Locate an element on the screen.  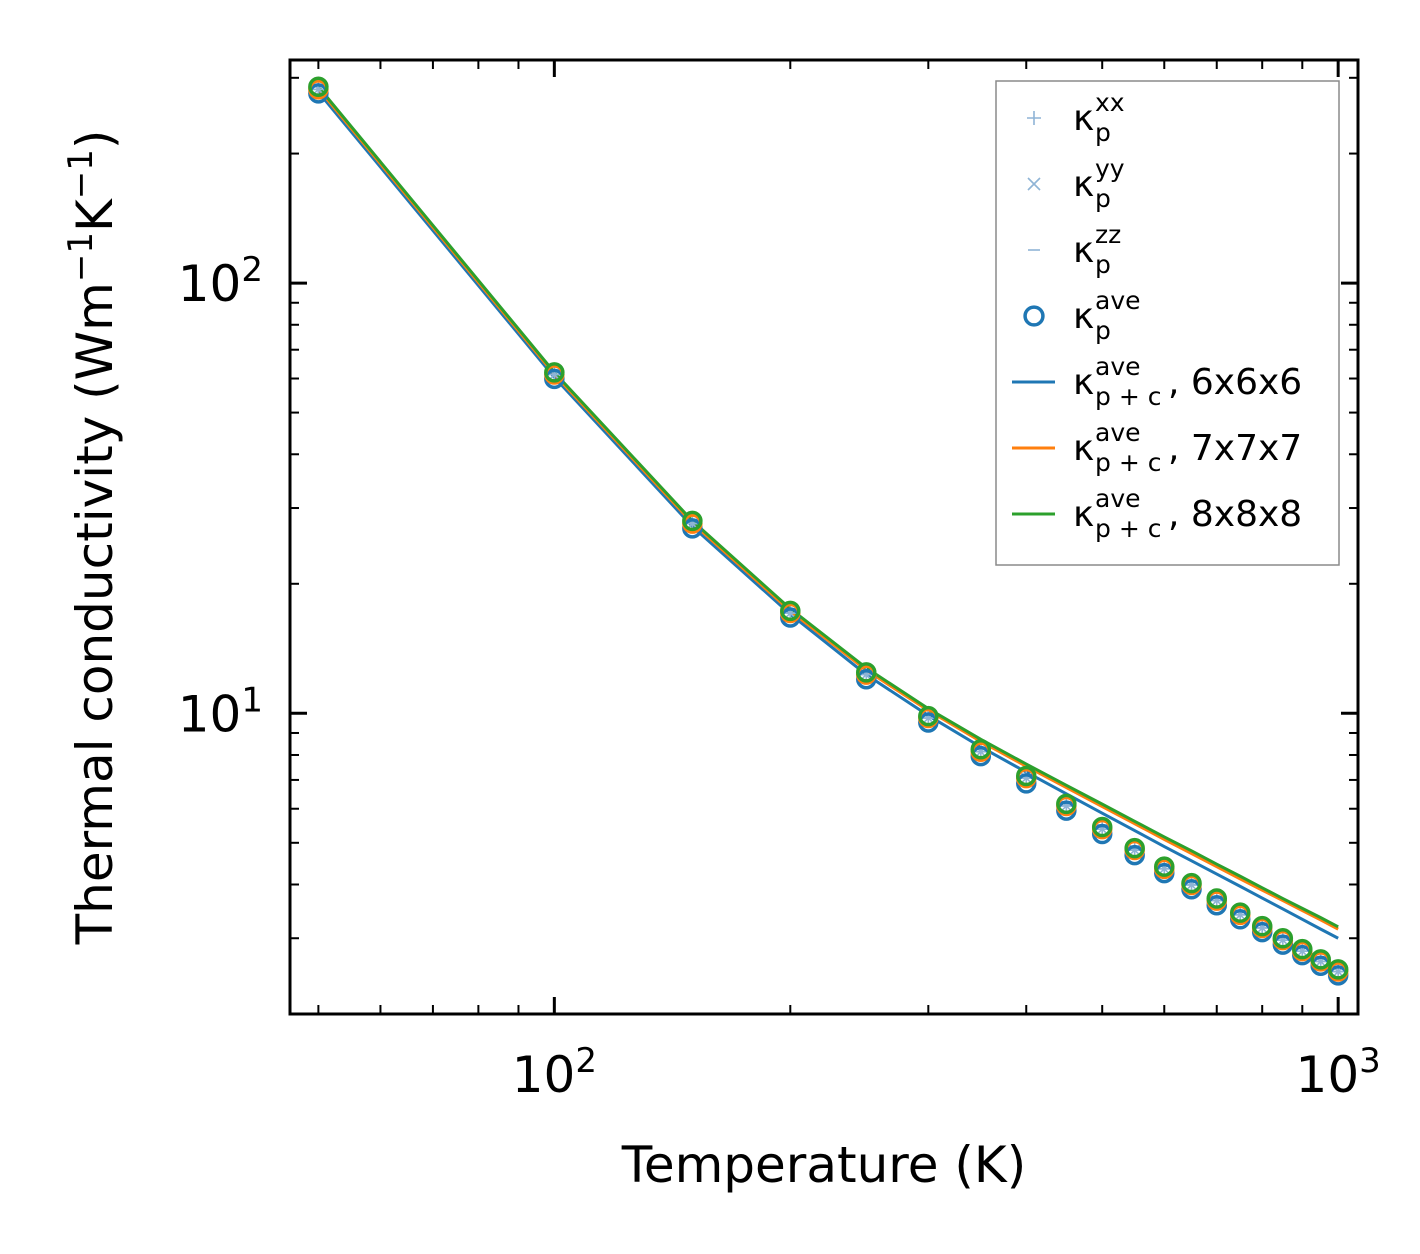
legend-label-tail: , 6x6x6 is located at coordinates (1235, 382).